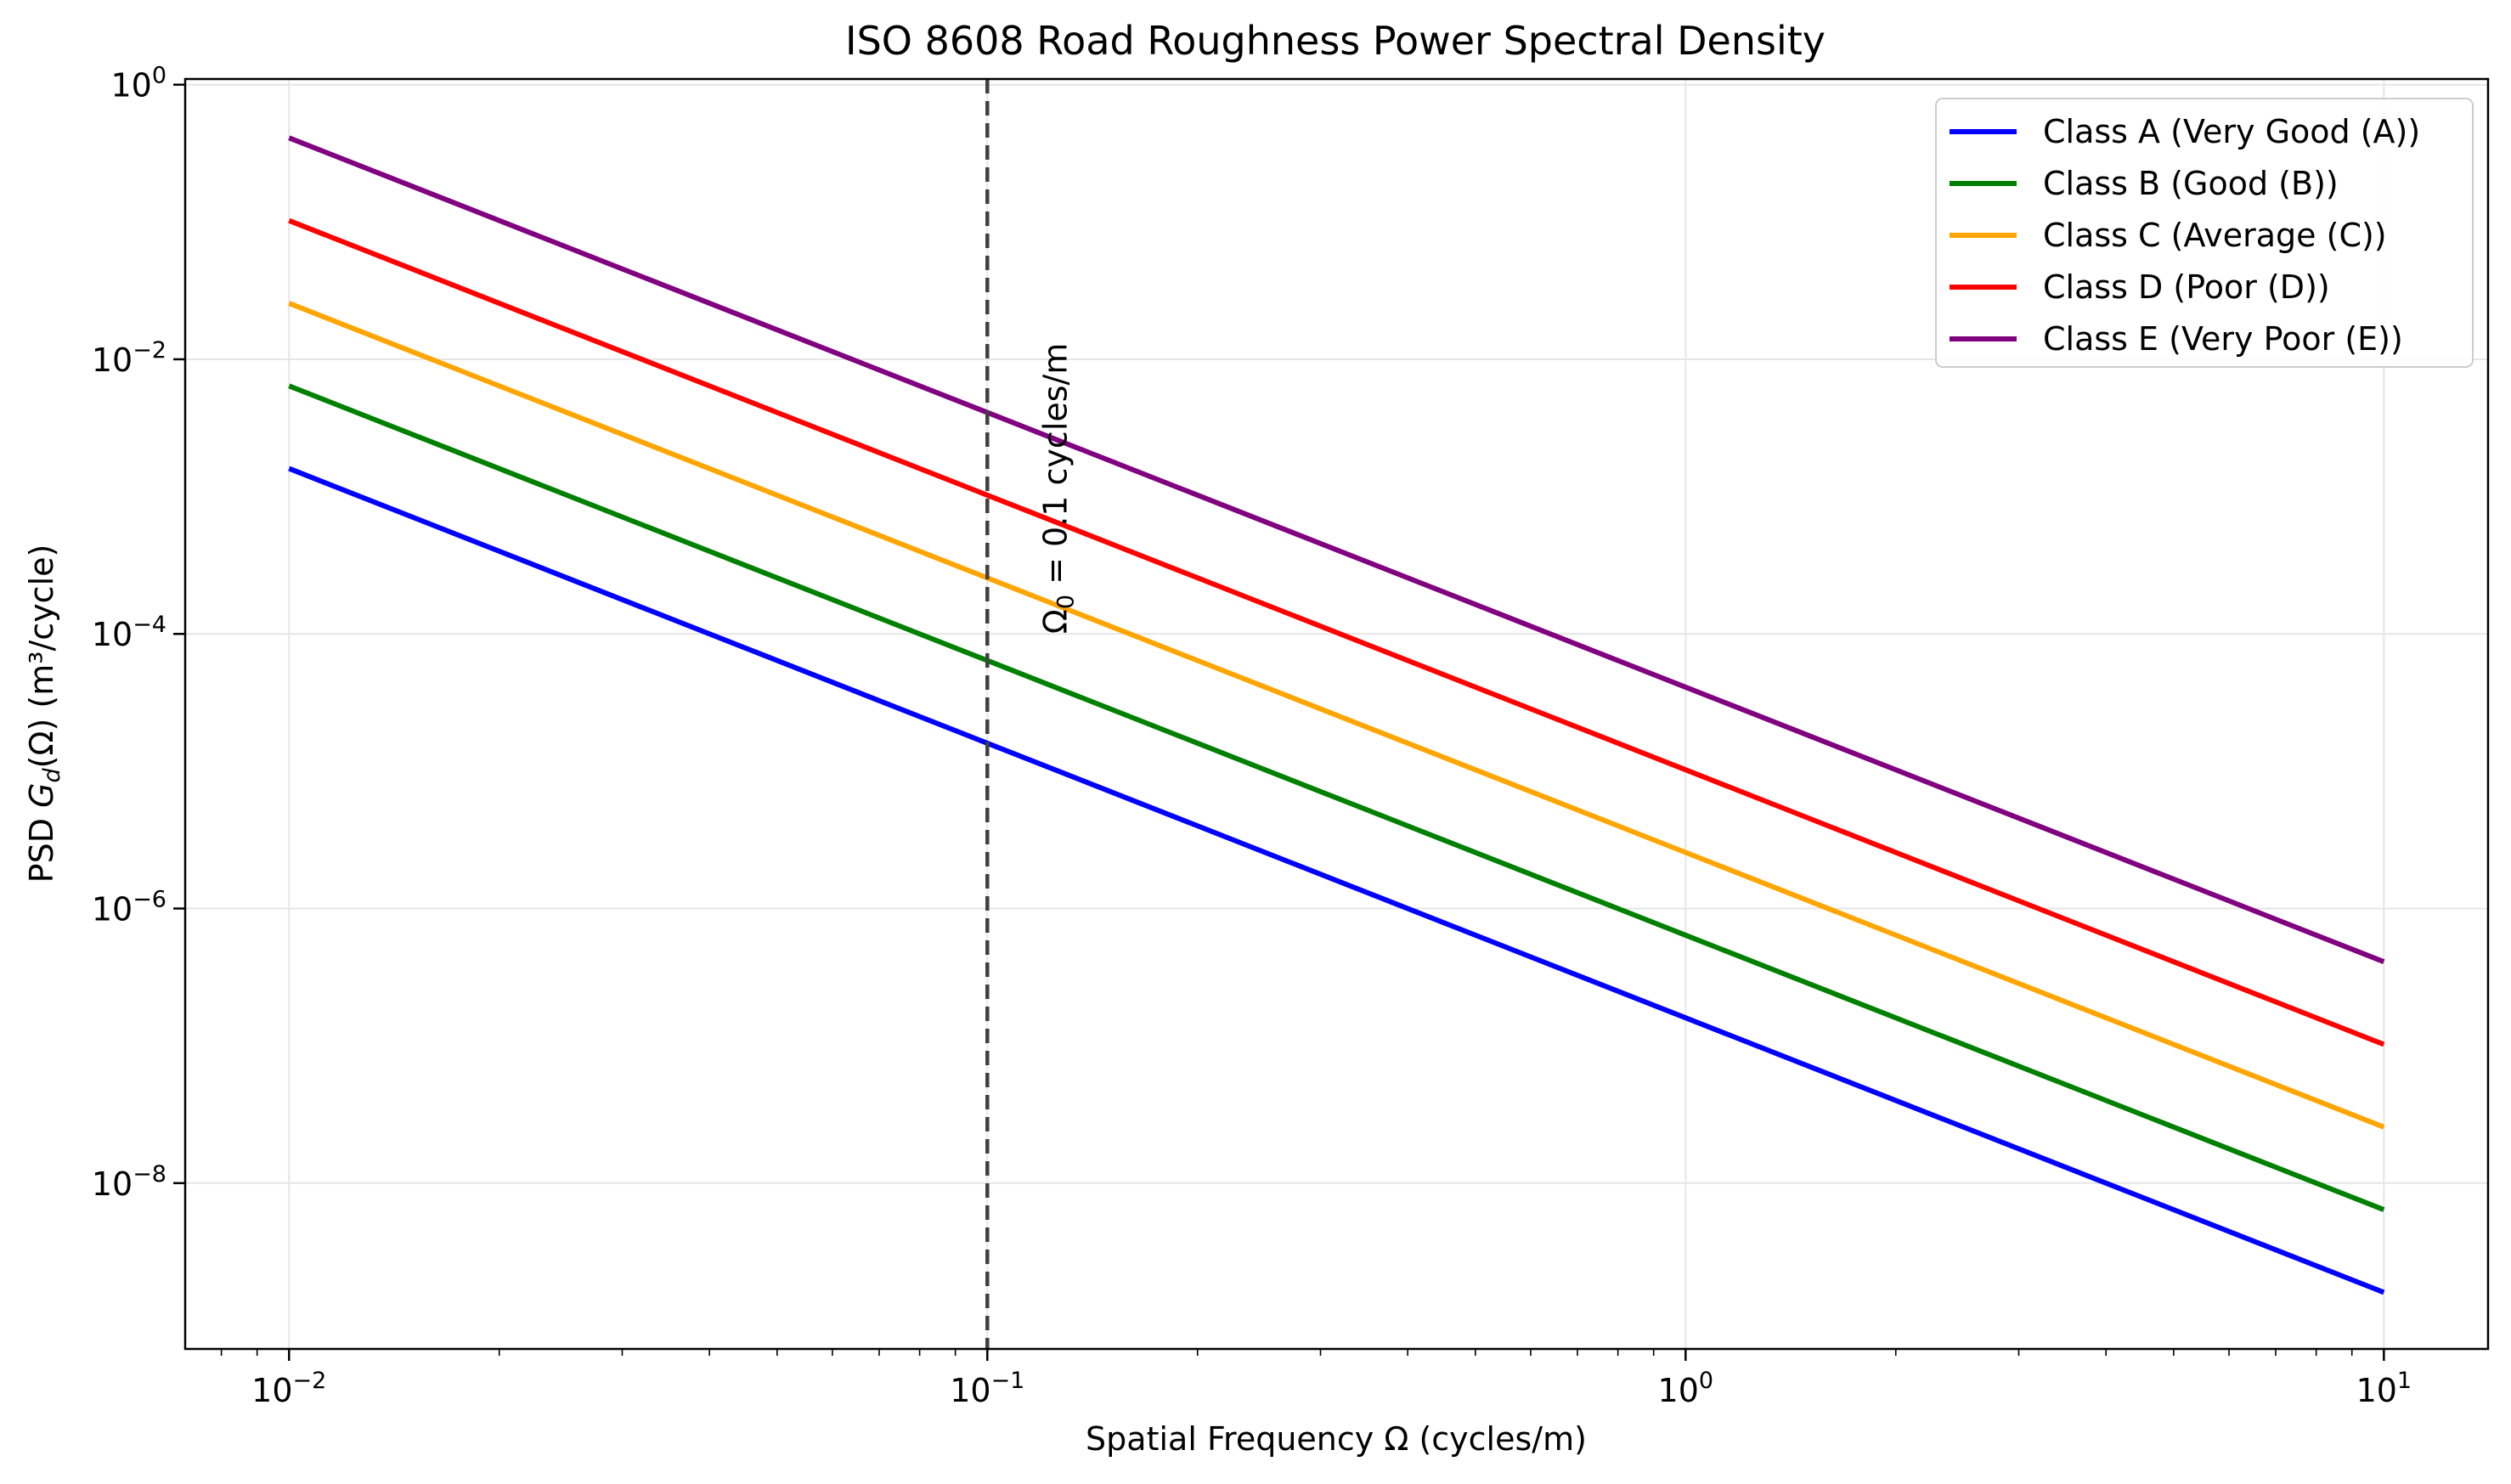 Image resolution: width=2511 pixels, height=1484 pixels. I want to click on x-tick-label: 10⁻¹, so click(987, 1388).